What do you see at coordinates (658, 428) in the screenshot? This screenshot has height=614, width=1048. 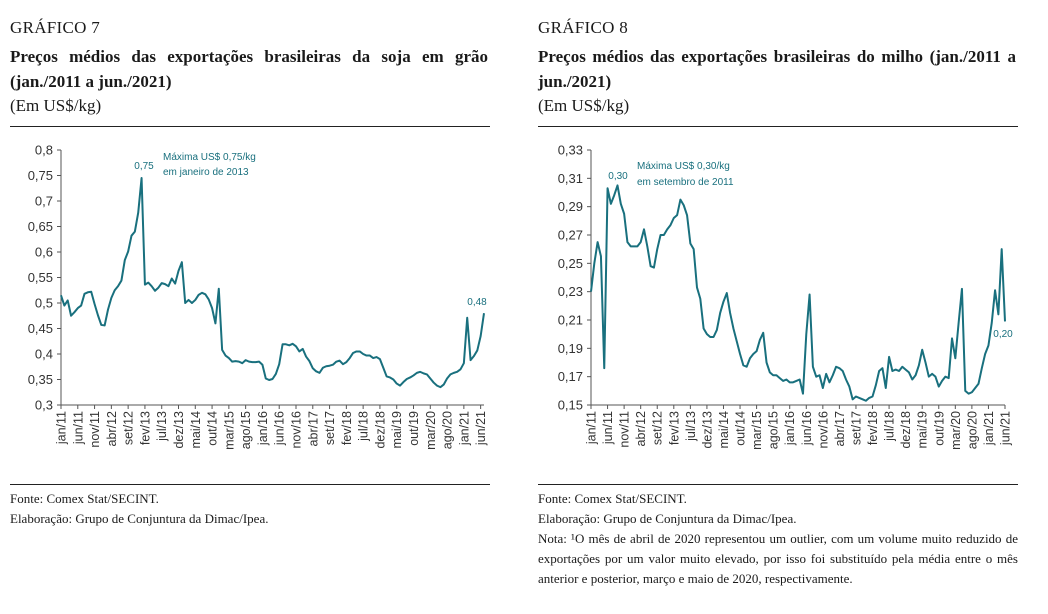 I see `x-tick-label: set/12` at bounding box center [658, 428].